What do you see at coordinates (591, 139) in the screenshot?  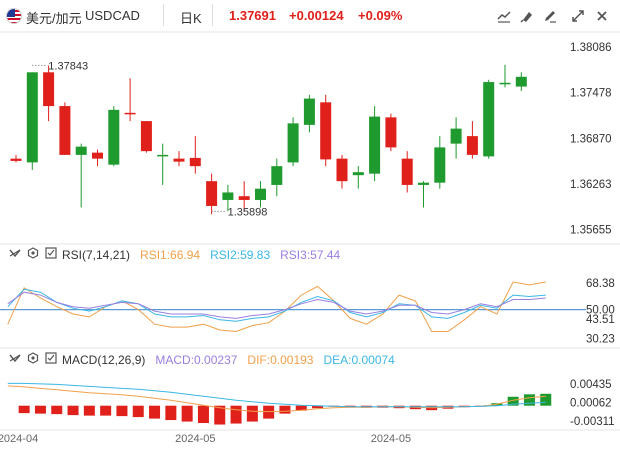 I see `price-tick-label: 1.36870` at bounding box center [591, 139].